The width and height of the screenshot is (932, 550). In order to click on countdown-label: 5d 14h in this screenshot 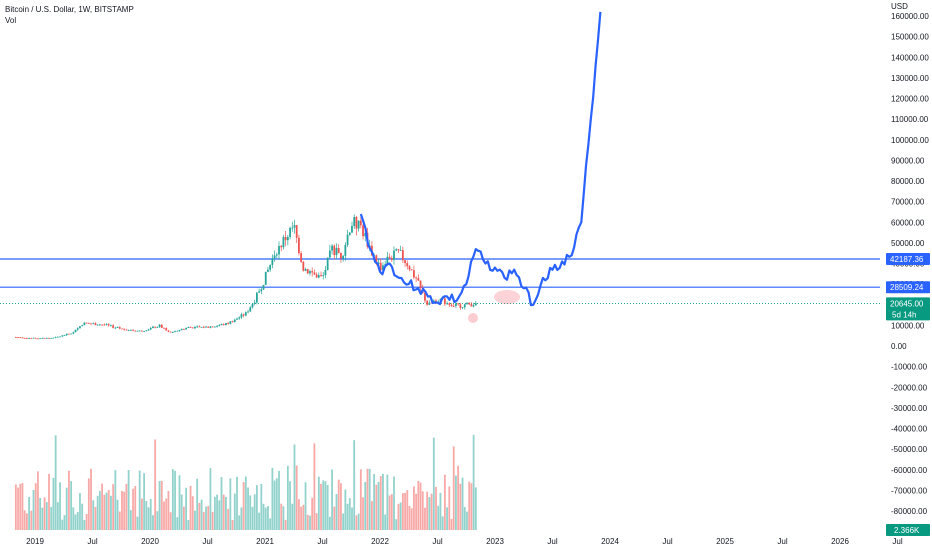, I will do `click(904, 314)`.